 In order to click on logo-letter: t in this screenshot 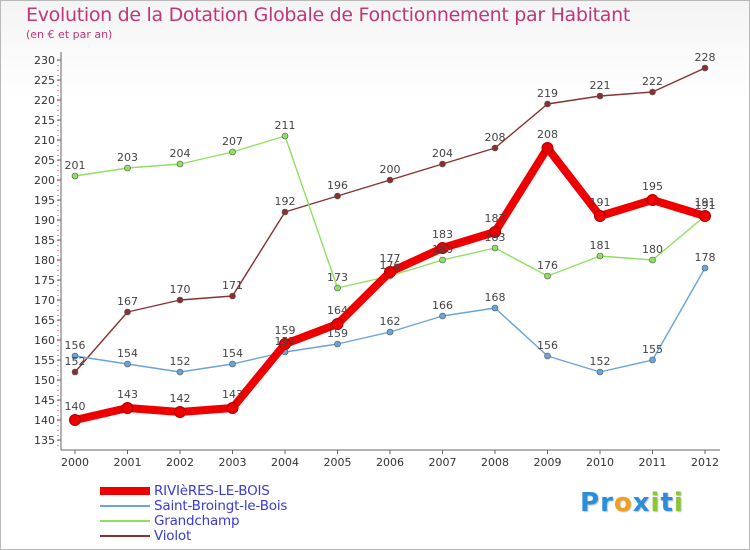, I will do `click(667, 503)`.